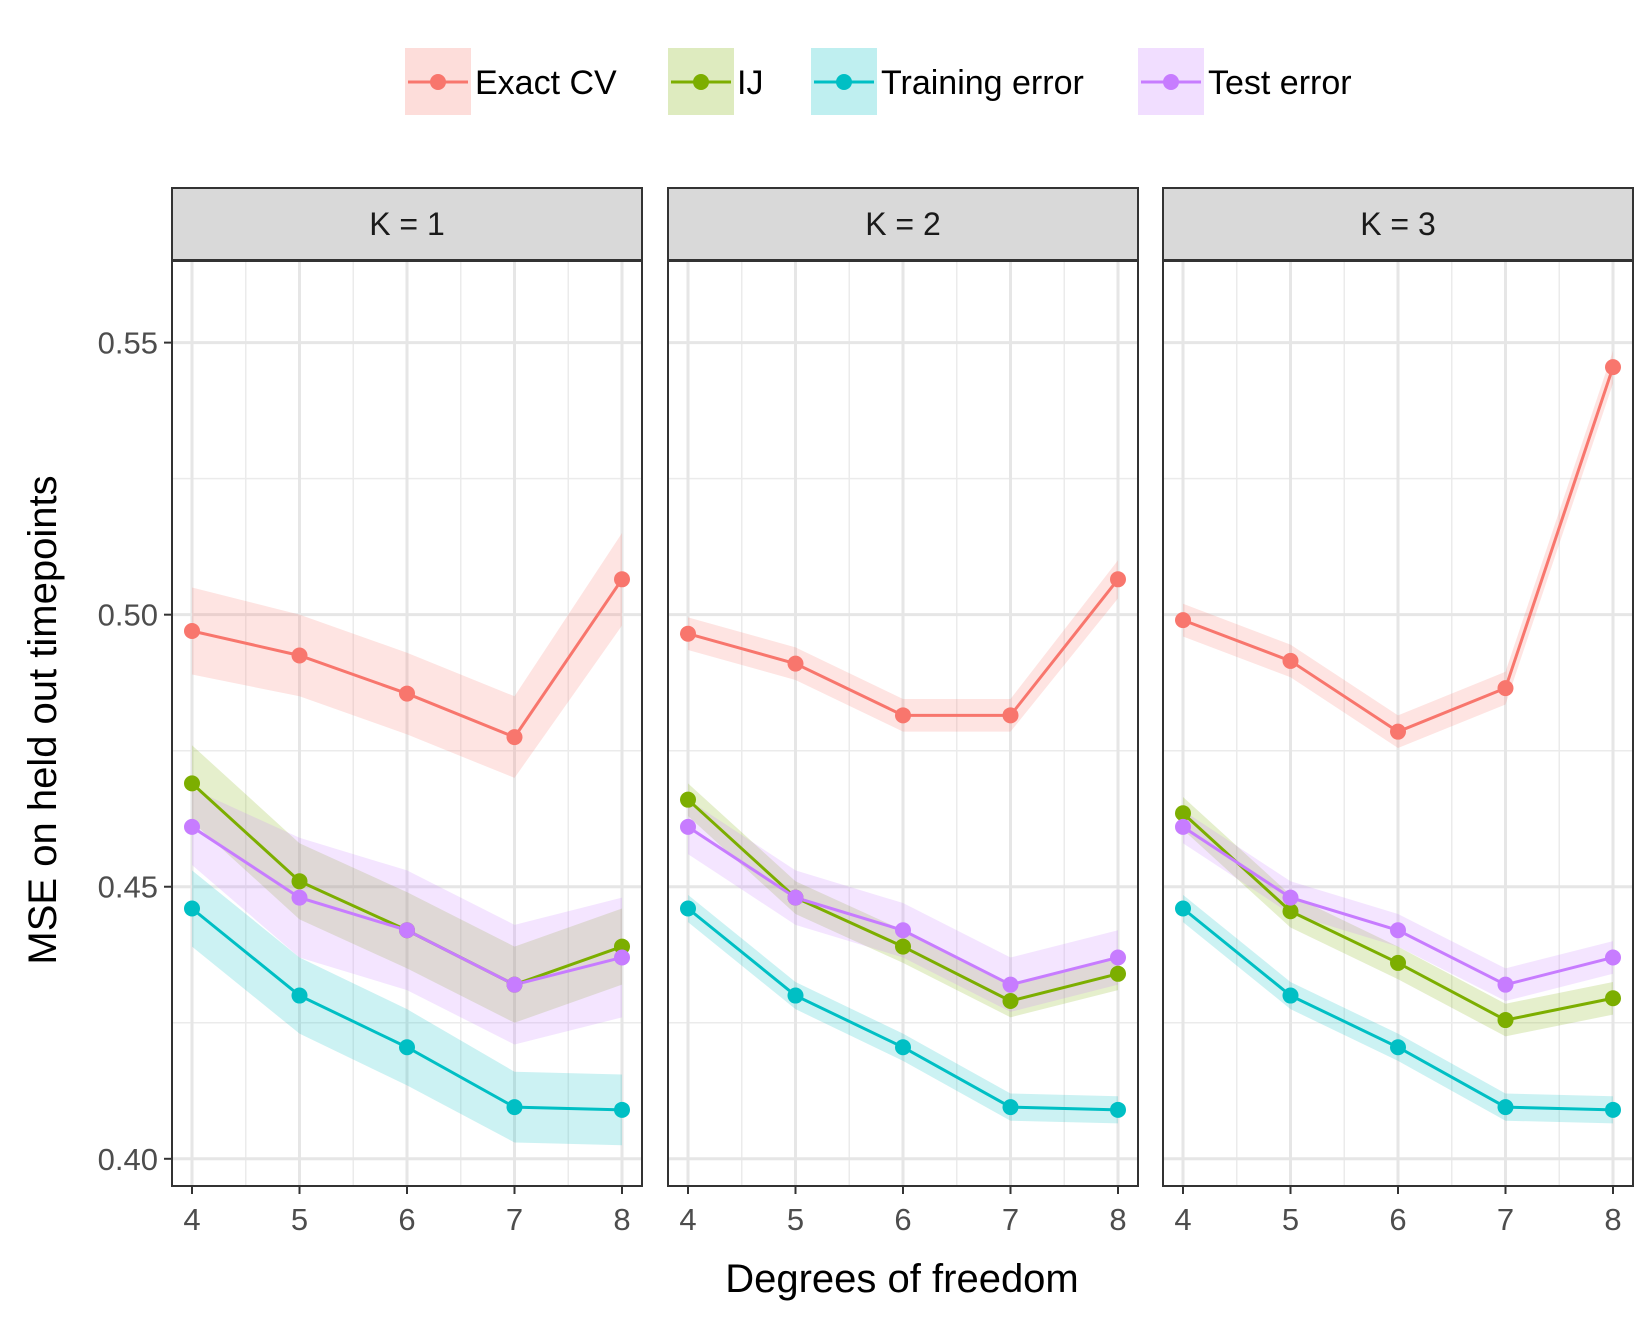 The width and height of the screenshot is (1650, 1320). What do you see at coordinates (750, 83) in the screenshot?
I see `legend-label: IJ` at bounding box center [750, 83].